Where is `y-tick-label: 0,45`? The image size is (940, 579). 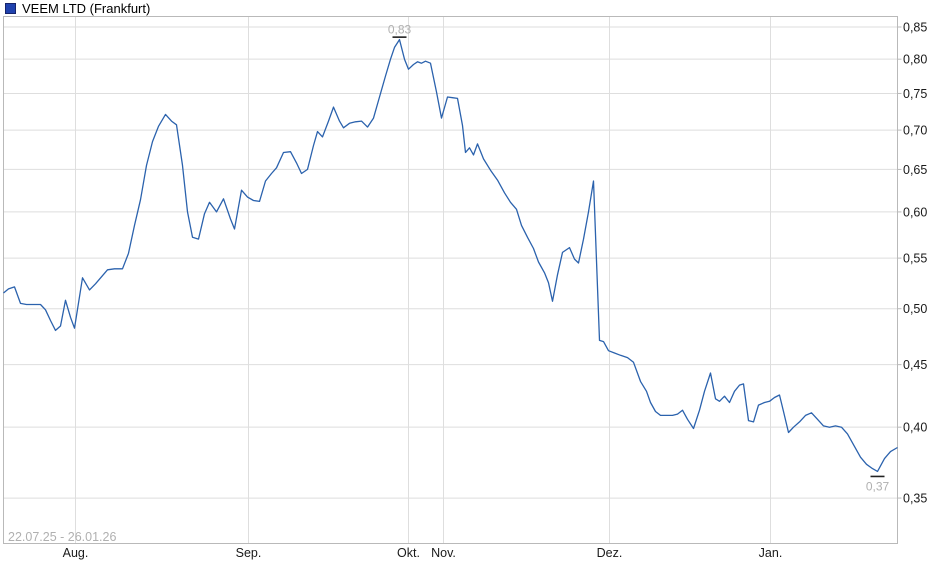 y-tick-label: 0,45 is located at coordinates (915, 365).